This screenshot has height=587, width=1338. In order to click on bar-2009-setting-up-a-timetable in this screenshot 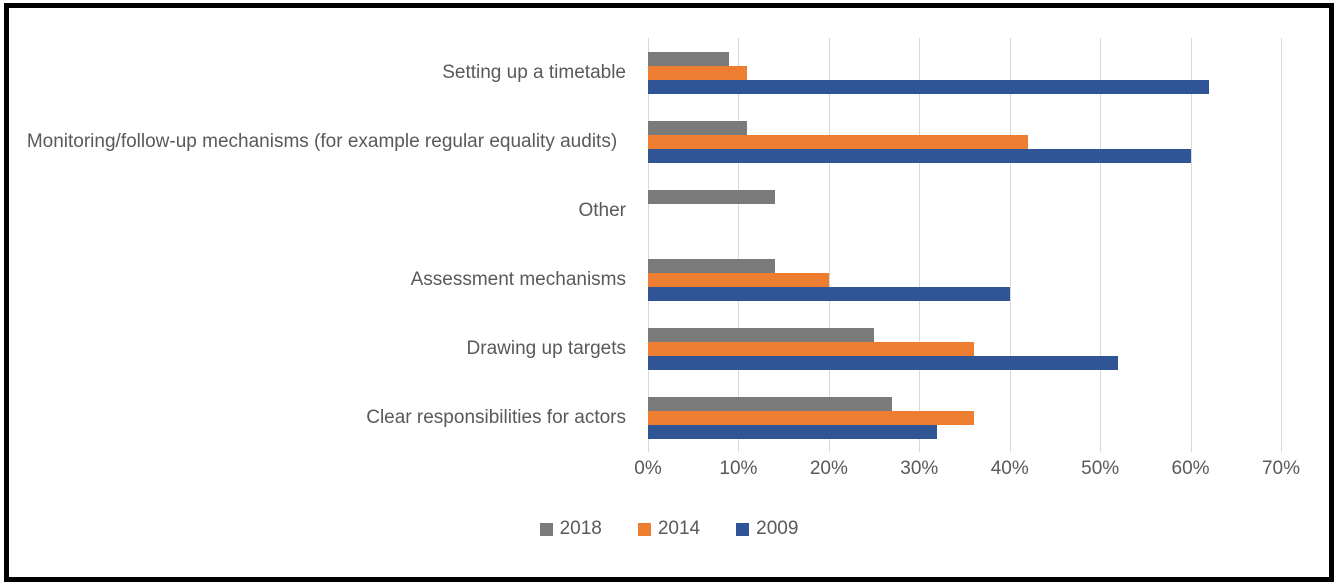, I will do `click(928, 86)`.